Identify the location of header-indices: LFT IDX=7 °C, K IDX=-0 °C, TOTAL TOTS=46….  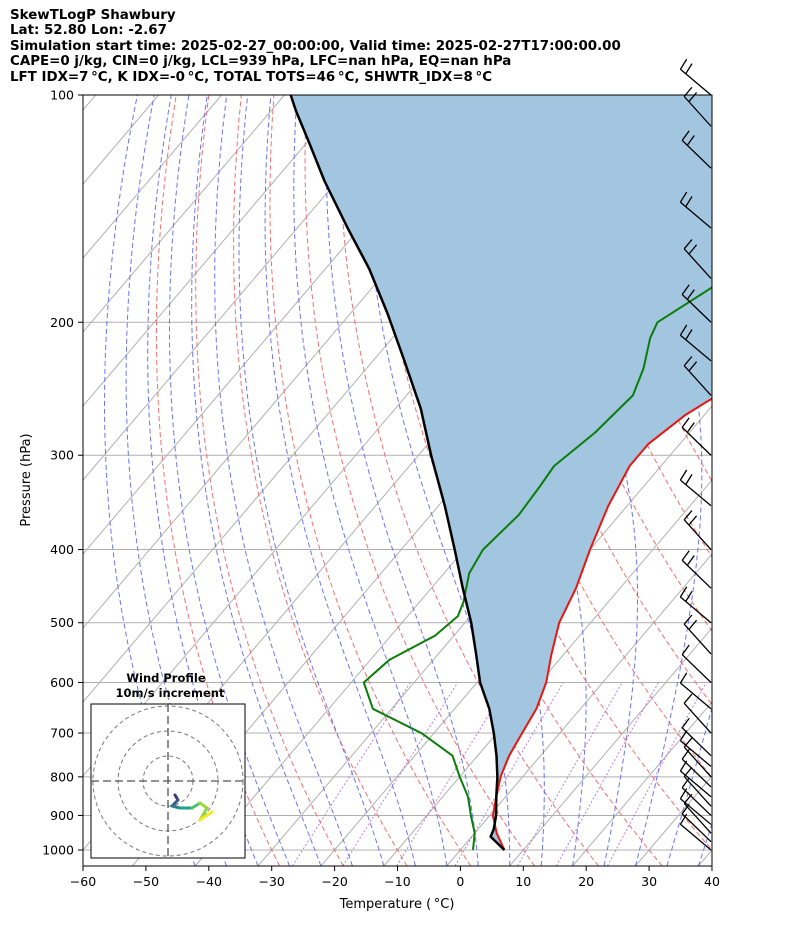
(251, 77).